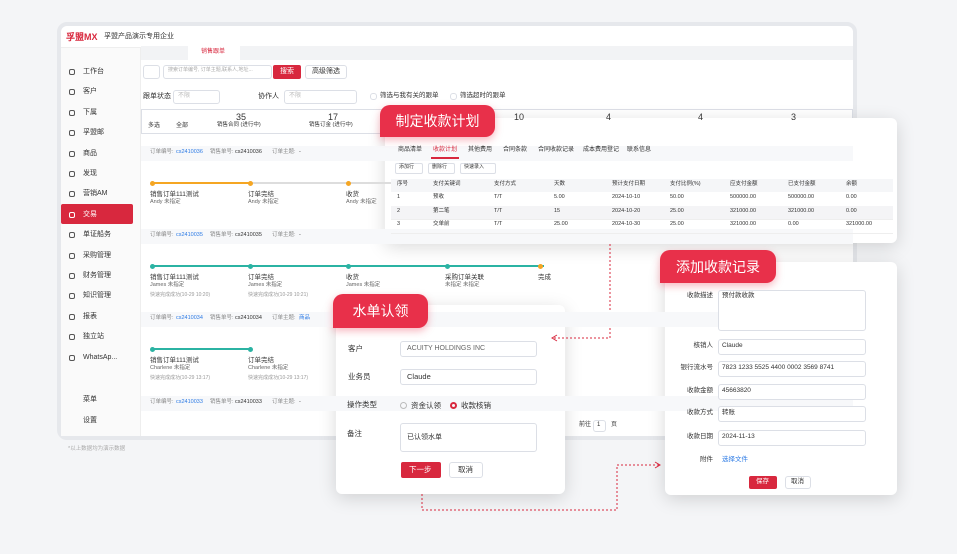 Image resolution: width=957 pixels, height=554 pixels. Describe the element at coordinates (792, 310) in the screenshot. I see `textarea` at that location.